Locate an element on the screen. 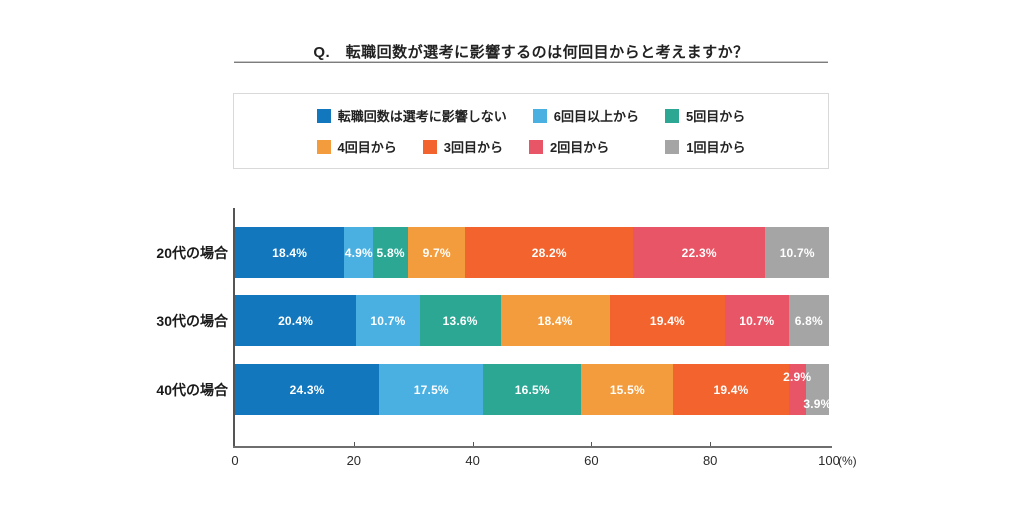  bar-segment-label: 24.3% is located at coordinates (307, 389).